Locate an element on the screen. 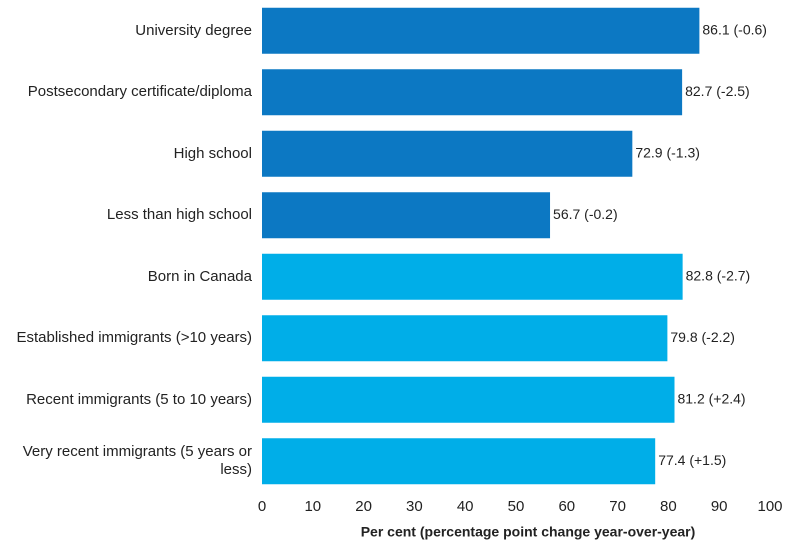  value-label: 56.7 (-0.2) is located at coordinates (585, 214).